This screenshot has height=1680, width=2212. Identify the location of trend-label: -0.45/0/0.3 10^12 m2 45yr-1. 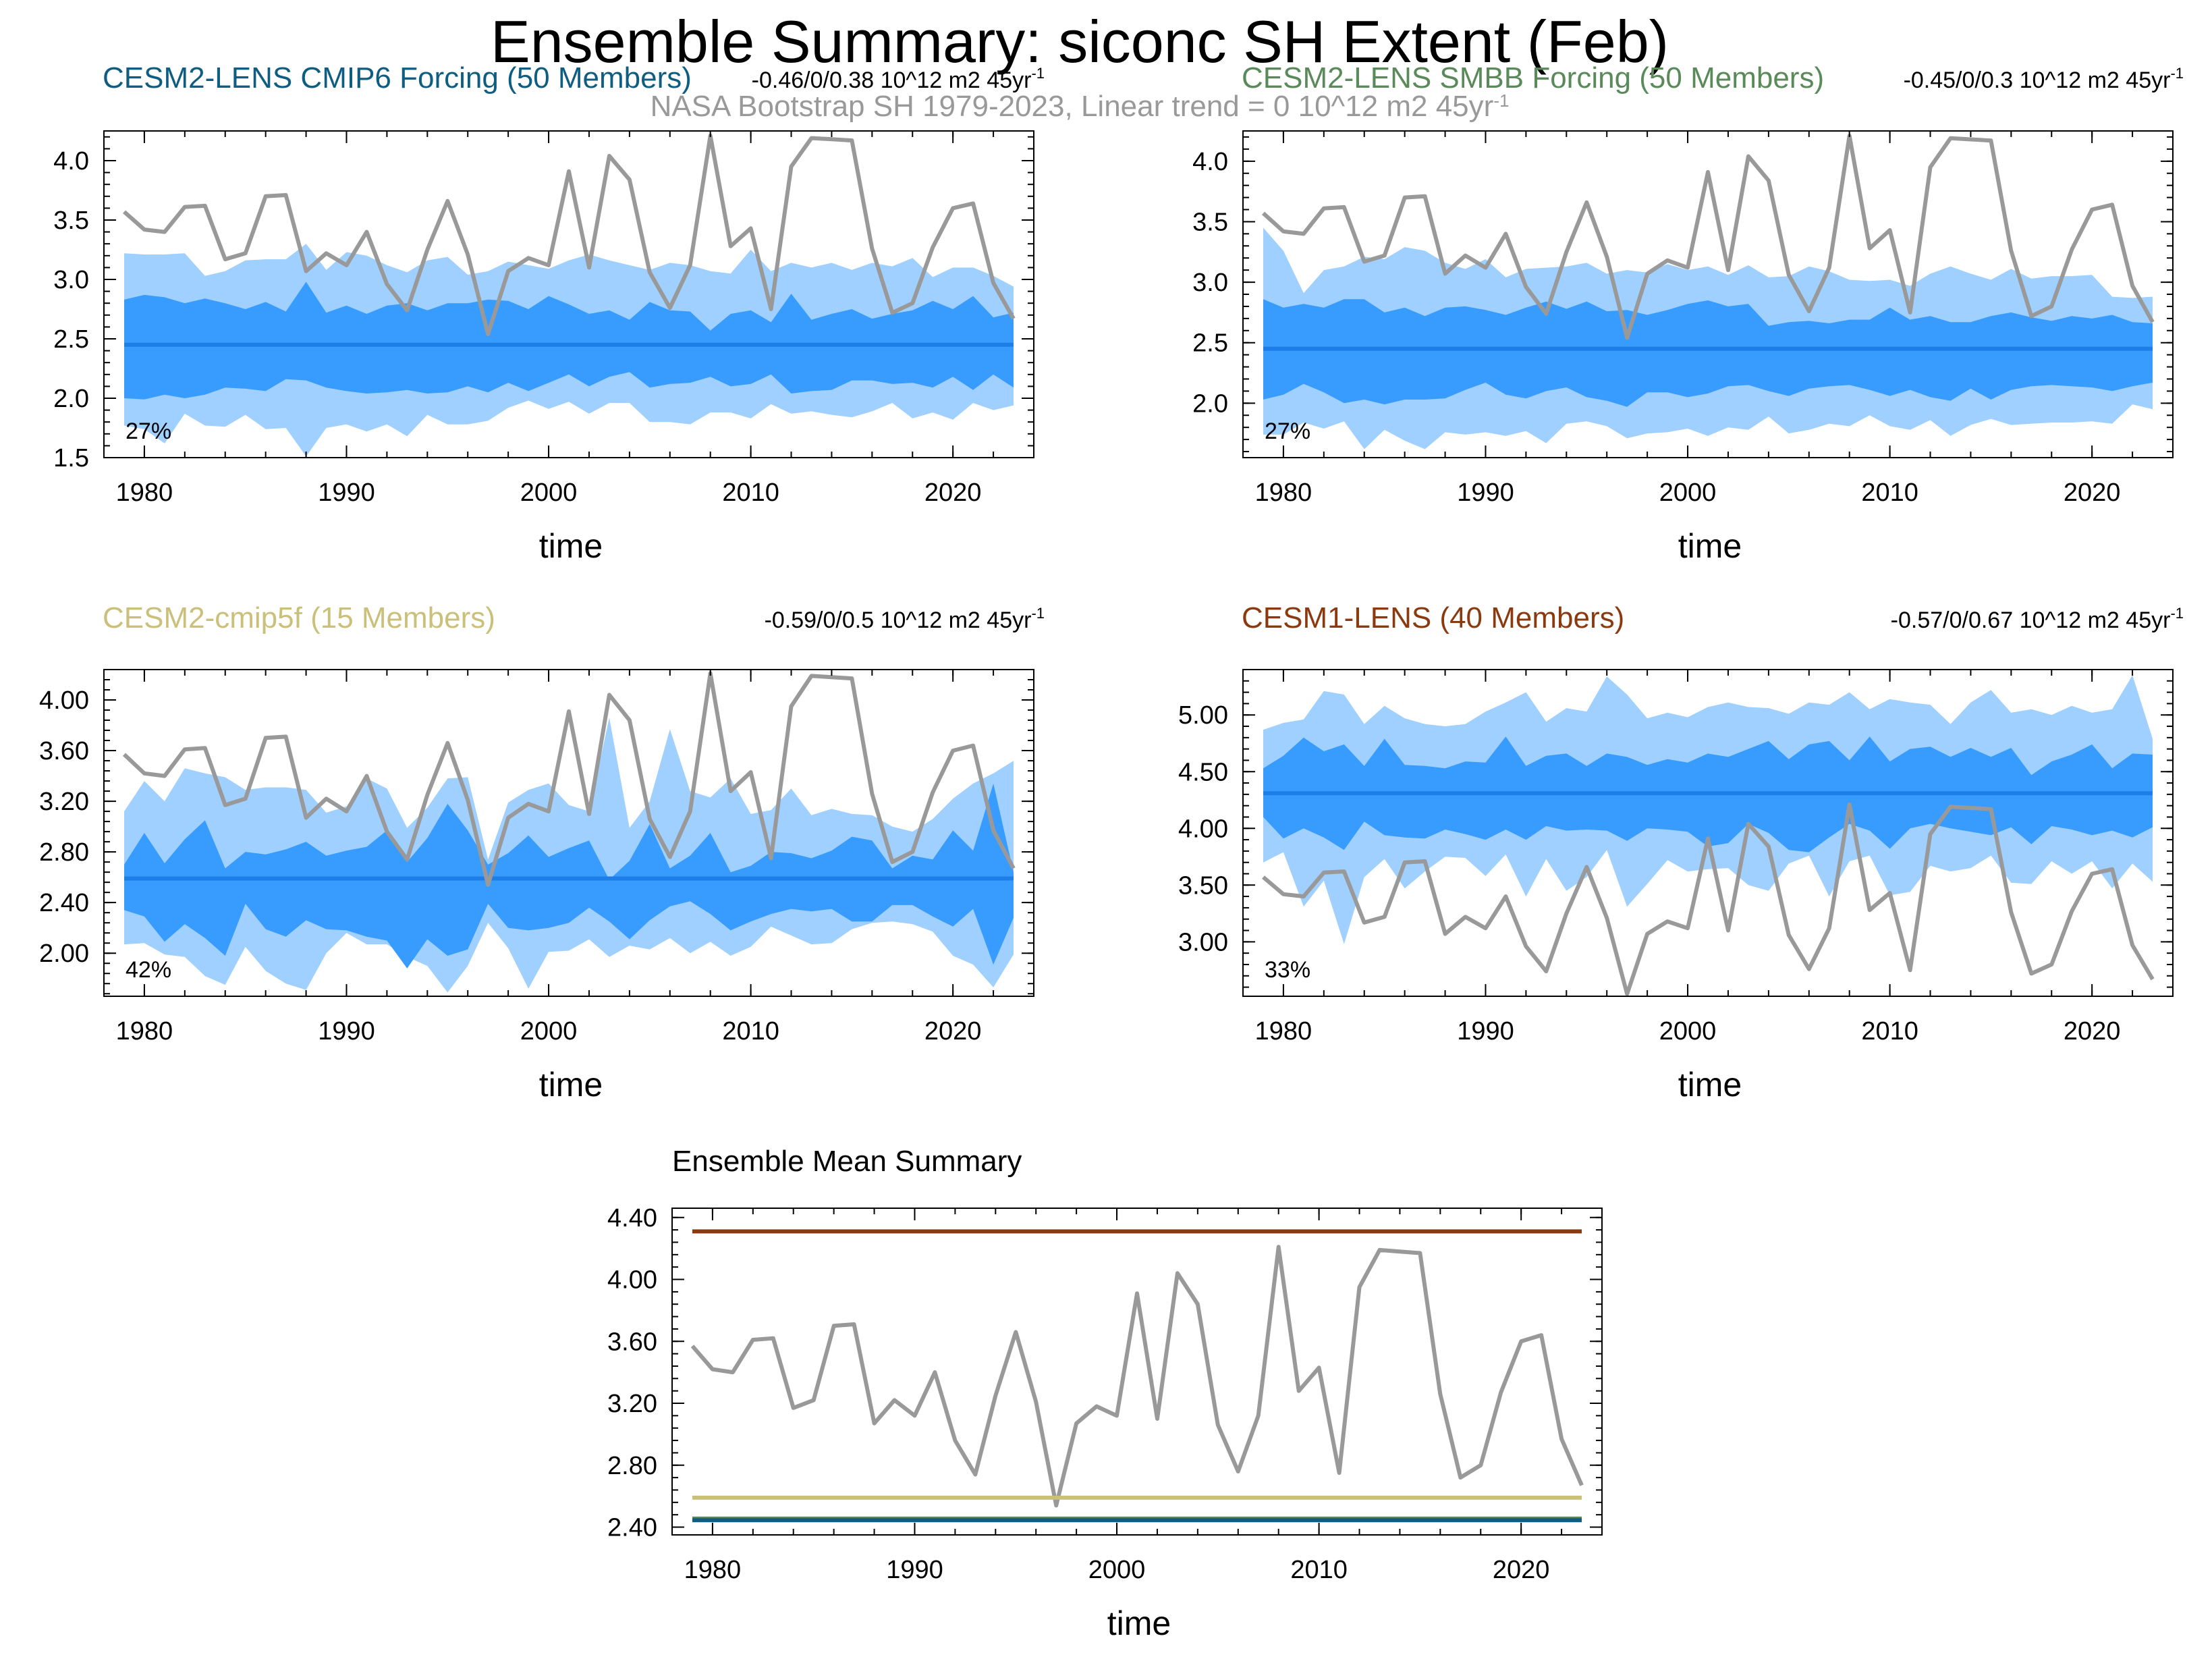
(2044, 79).